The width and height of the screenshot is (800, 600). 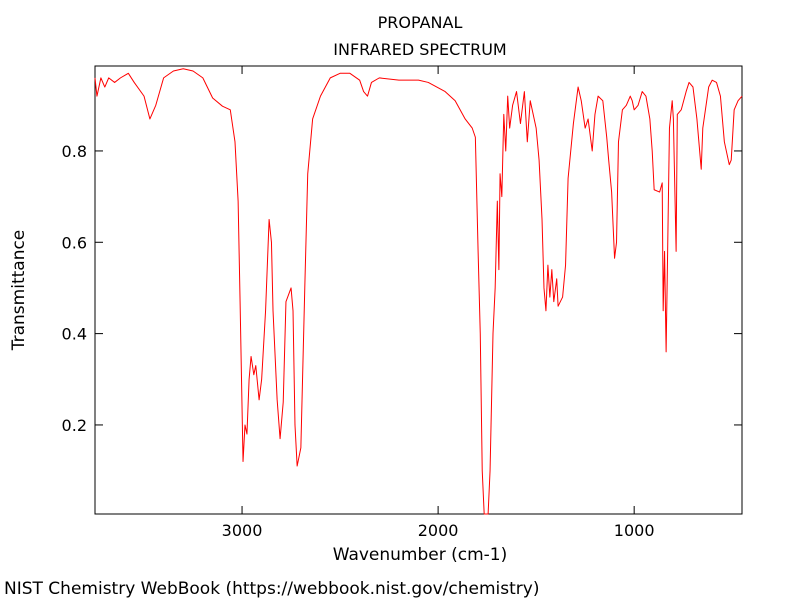 I want to click on x-tick-label: 3000, so click(x=242, y=530).